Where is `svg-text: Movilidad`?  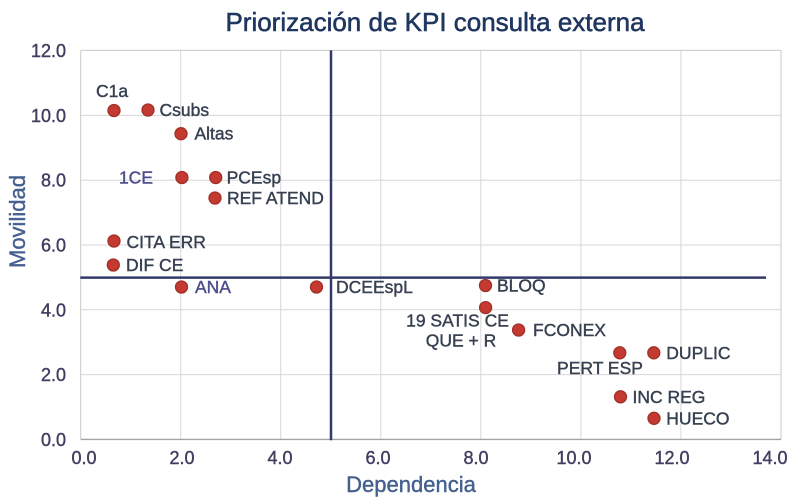
svg-text: Movilidad is located at coordinates (17, 221).